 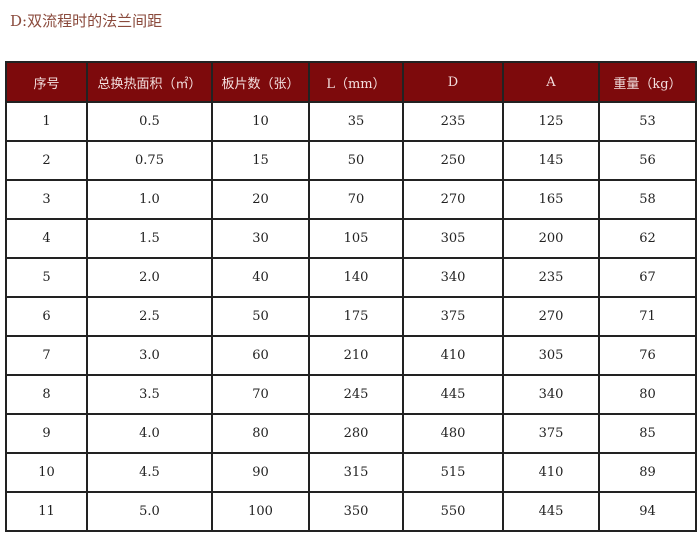 What do you see at coordinates (647, 82) in the screenshot?
I see `column-header: 重量（kg）` at bounding box center [647, 82].